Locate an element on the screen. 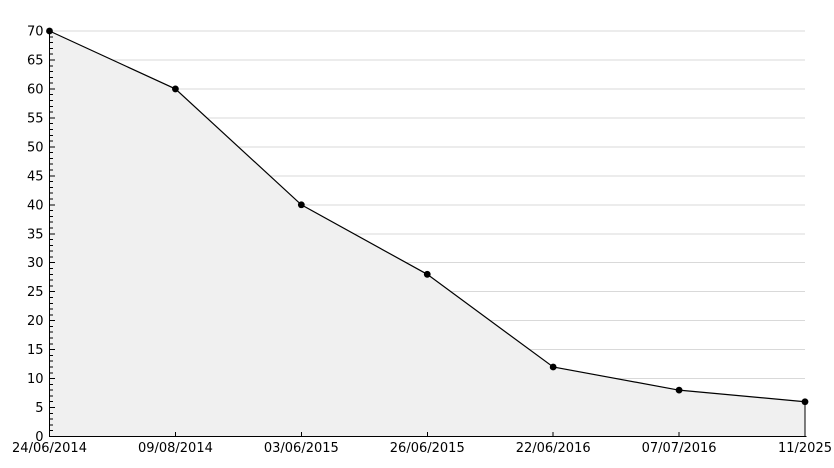  x-axis-label: 07/07/2016 is located at coordinates (679, 448).